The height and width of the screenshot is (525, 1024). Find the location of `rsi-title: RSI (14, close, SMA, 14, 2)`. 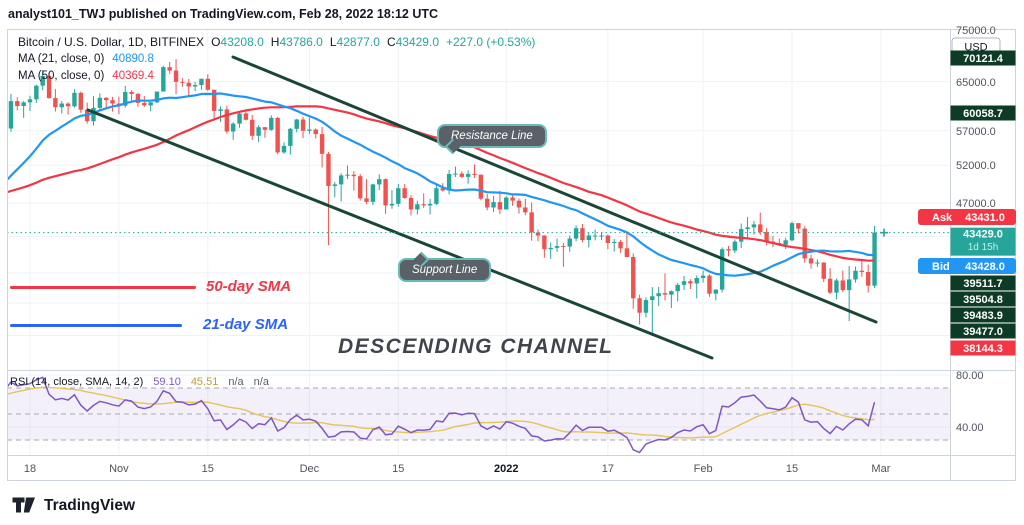

rsi-title: RSI (14, close, SMA, 14, 2) is located at coordinates (77, 382).